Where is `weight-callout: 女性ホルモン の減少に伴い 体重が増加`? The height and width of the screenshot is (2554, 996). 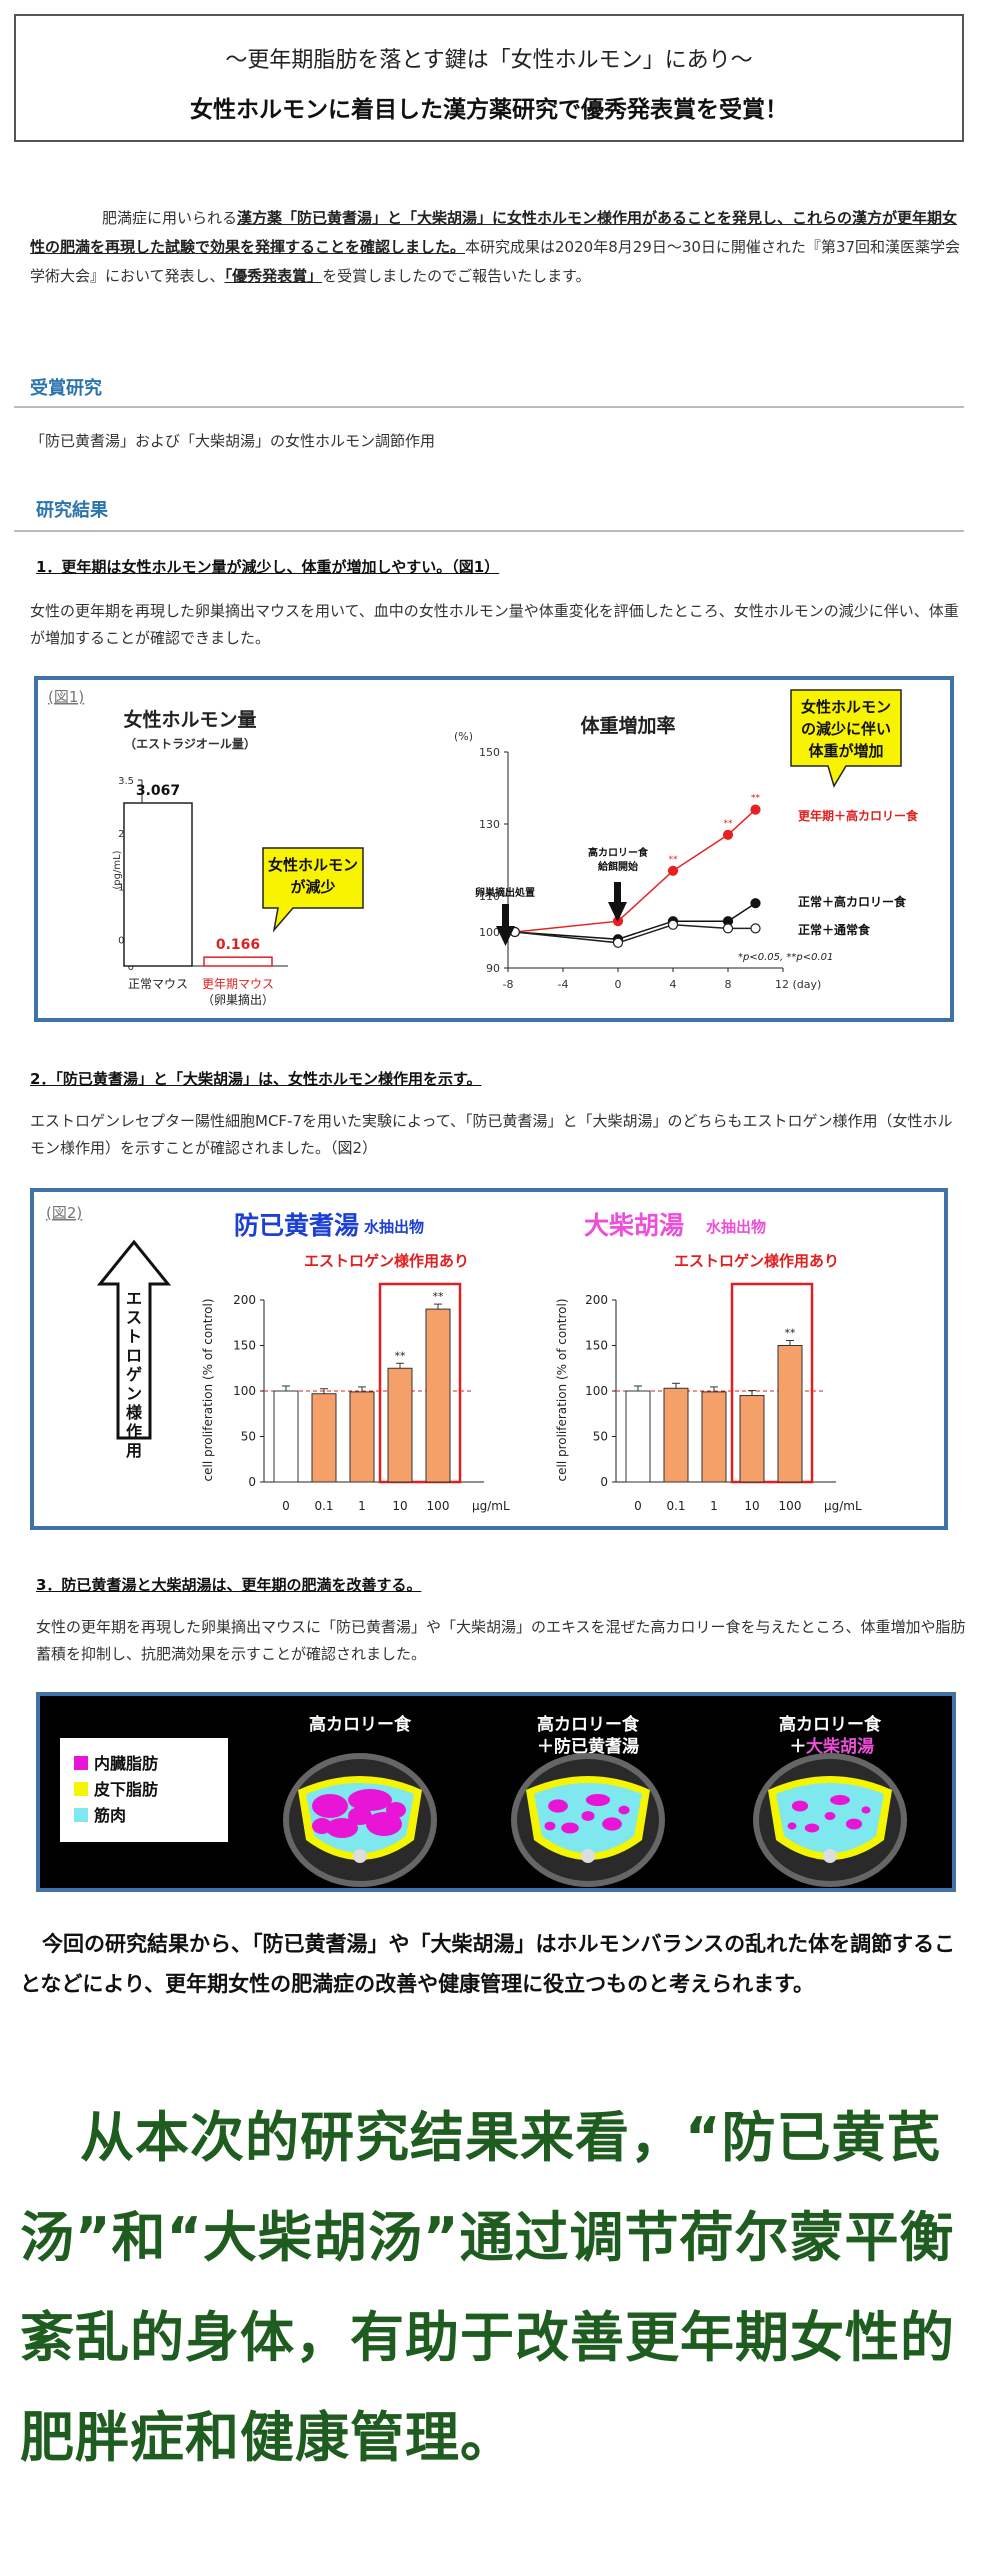
weight-callout: 女性ホルモン の減少に伴い 体重が増加 is located at coordinates (846, 738).